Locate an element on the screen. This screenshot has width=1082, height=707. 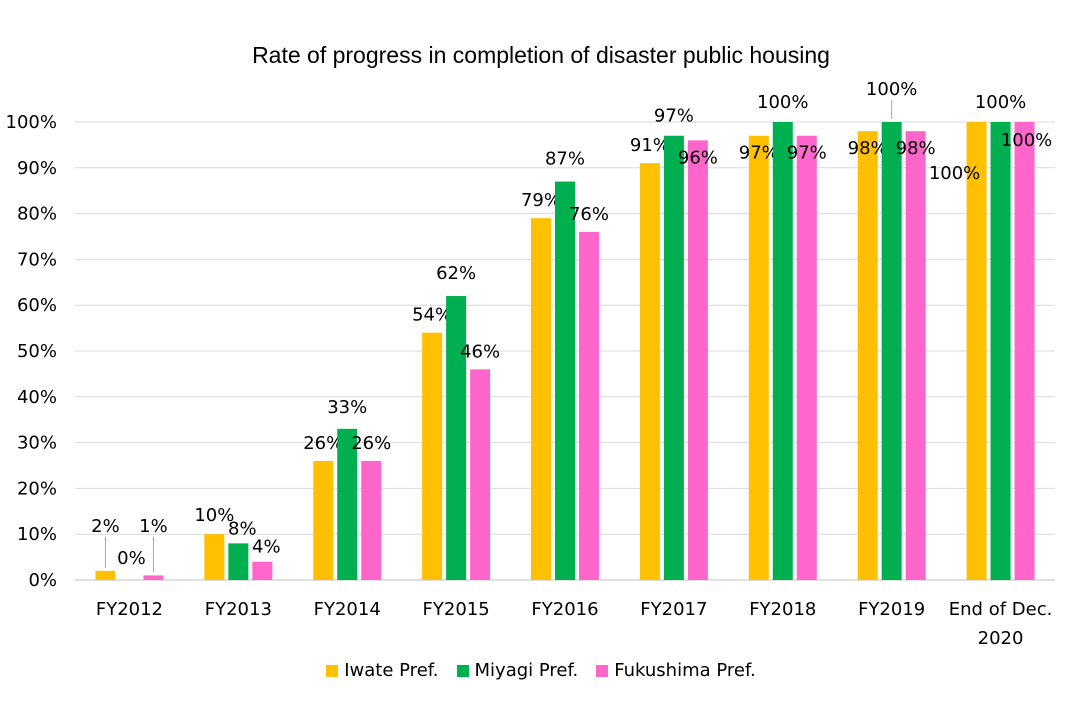
data-label: 87% is located at coordinates (565, 159).